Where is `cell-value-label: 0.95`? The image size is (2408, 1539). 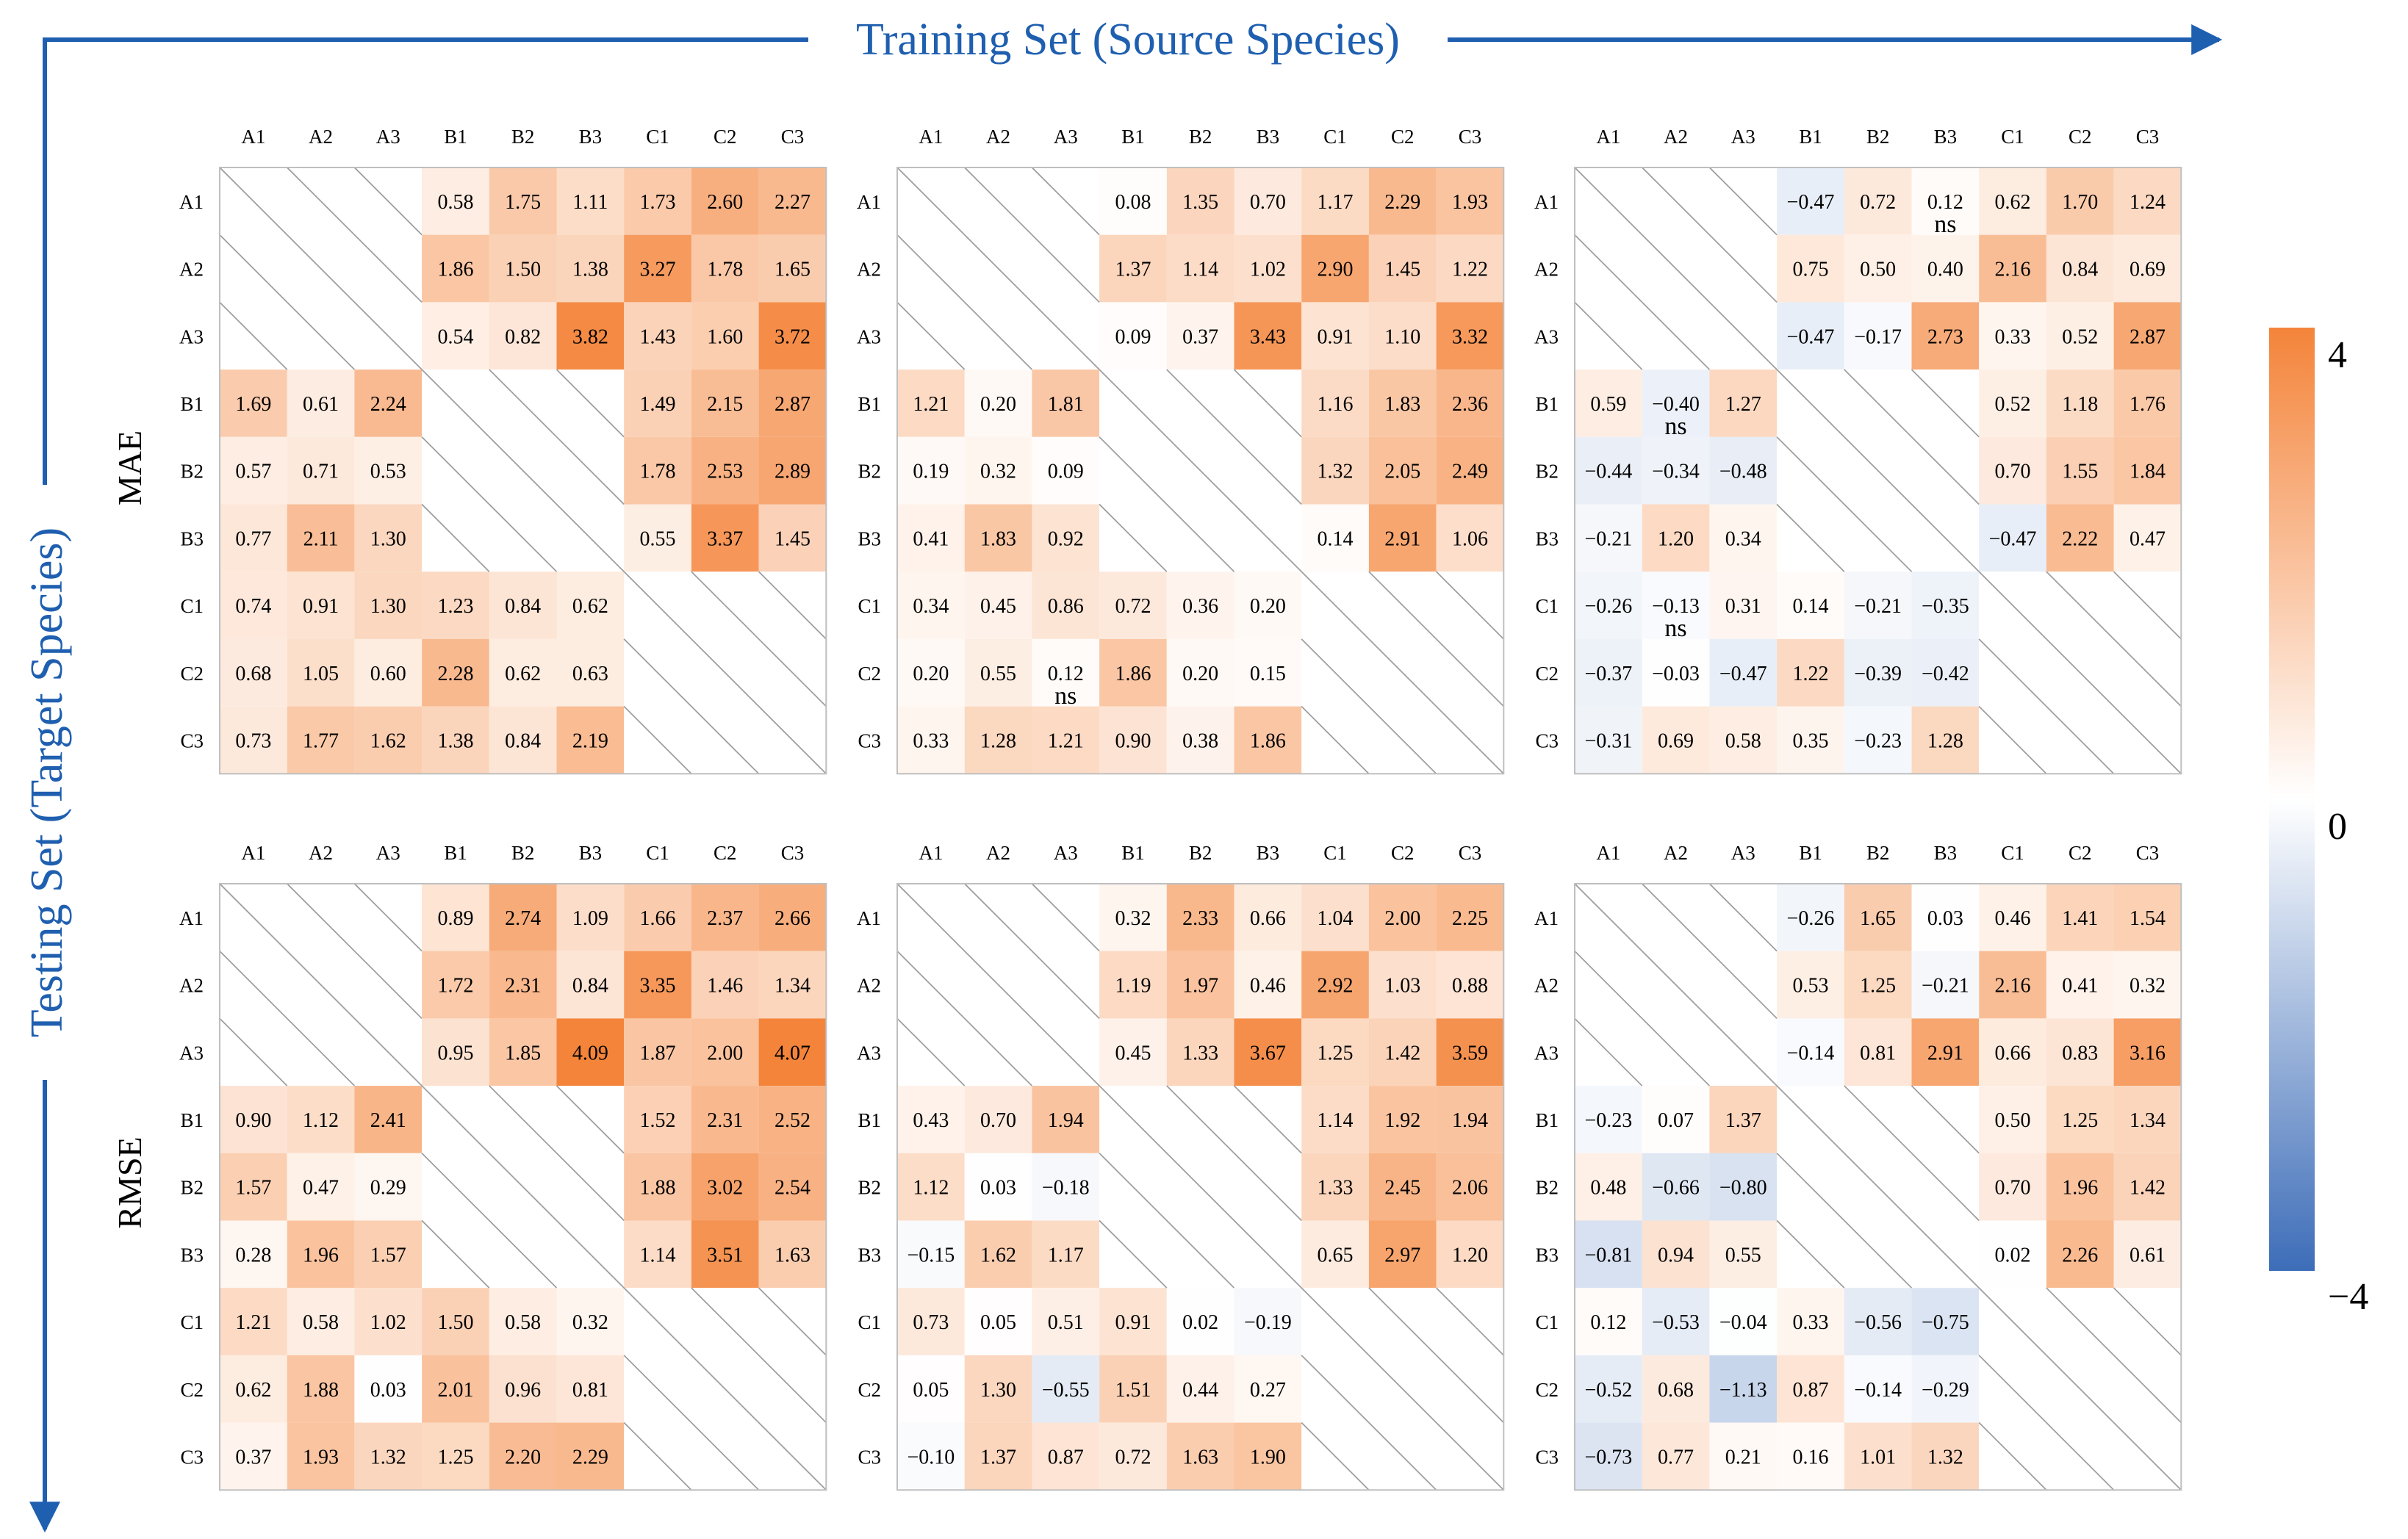
cell-value-label: 0.95 is located at coordinates (455, 1053).